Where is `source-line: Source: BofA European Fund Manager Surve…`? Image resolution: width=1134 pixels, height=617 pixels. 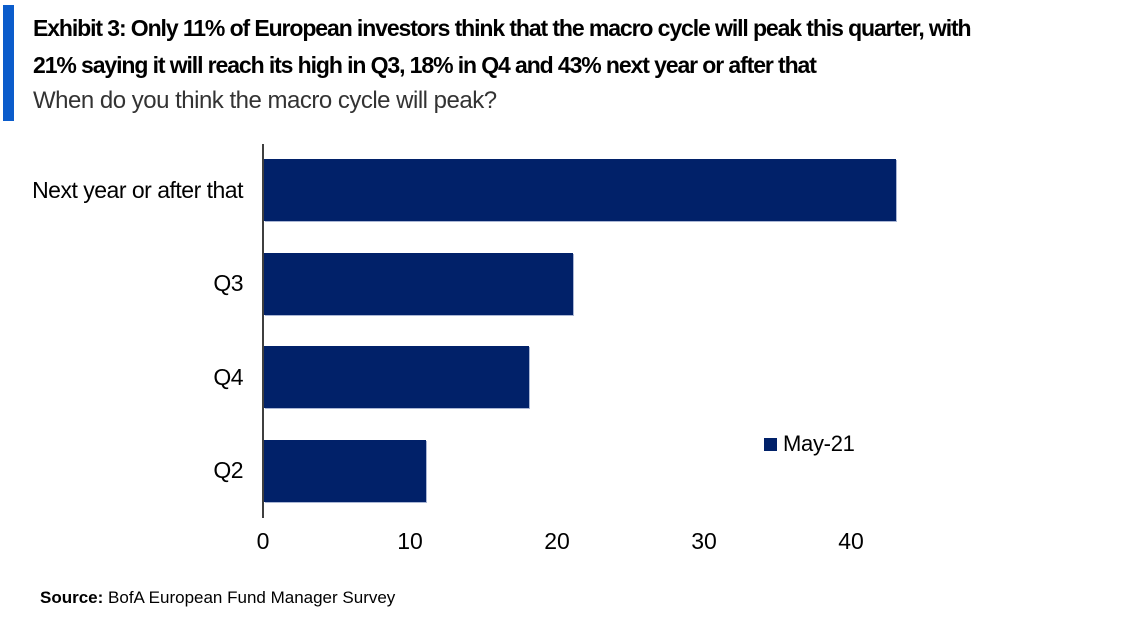
source-line: Source: BofA European Fund Manager Surve… is located at coordinates (217, 598).